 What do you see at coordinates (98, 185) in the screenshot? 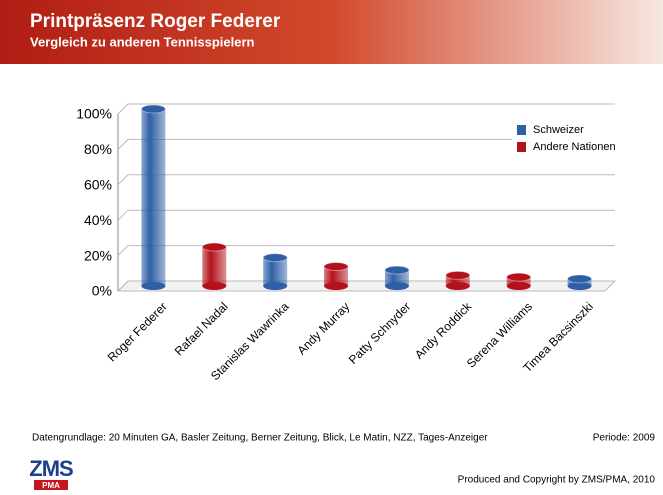
I see `y-tick-label: 60%` at bounding box center [98, 185].